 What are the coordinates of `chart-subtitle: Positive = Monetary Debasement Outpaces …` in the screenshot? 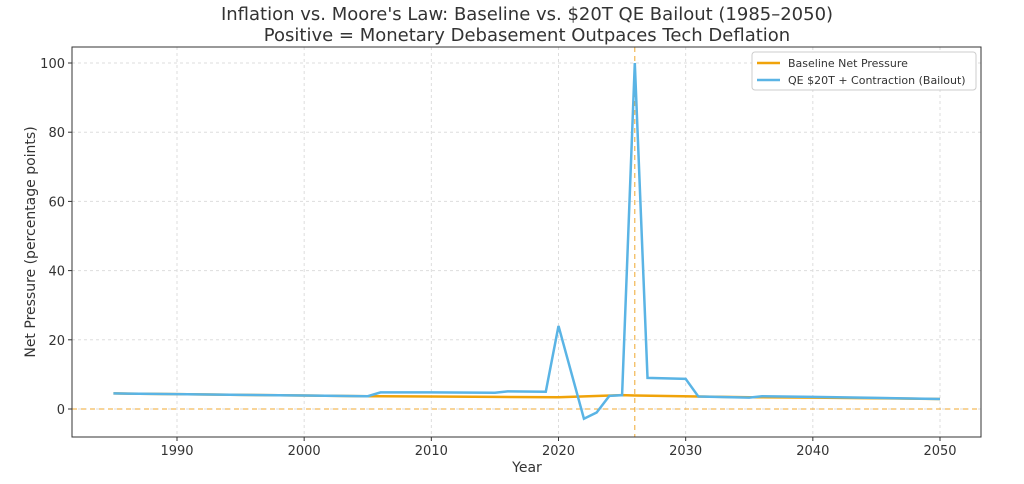 It's located at (527, 35).